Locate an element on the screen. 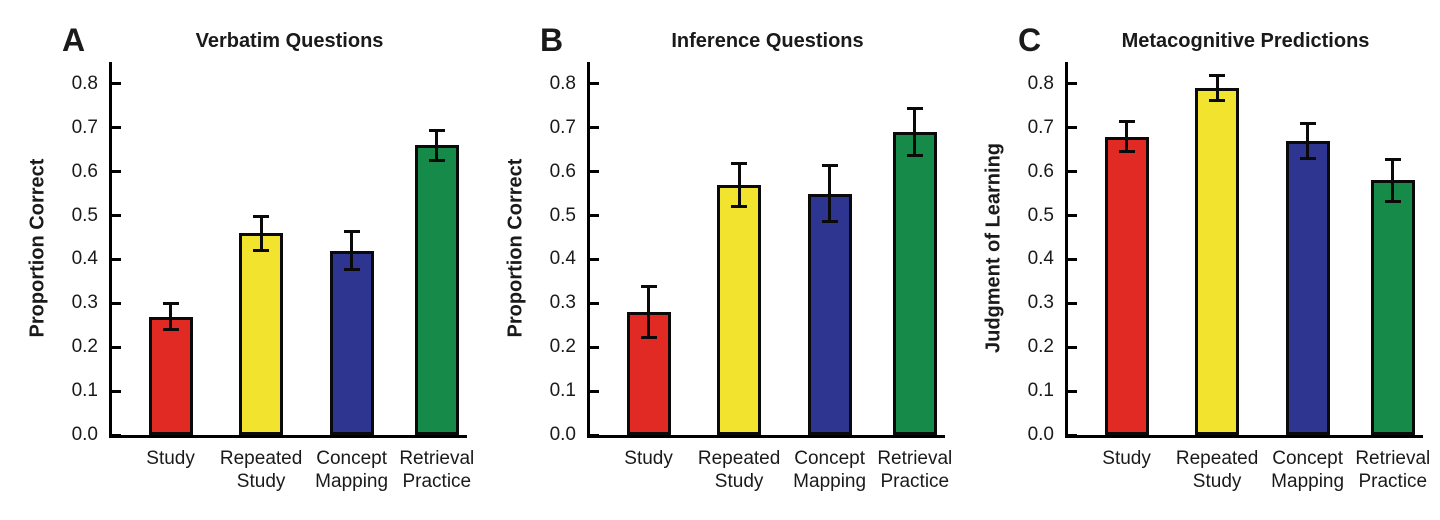 The width and height of the screenshot is (1440, 520). bar-study is located at coordinates (170, 375).